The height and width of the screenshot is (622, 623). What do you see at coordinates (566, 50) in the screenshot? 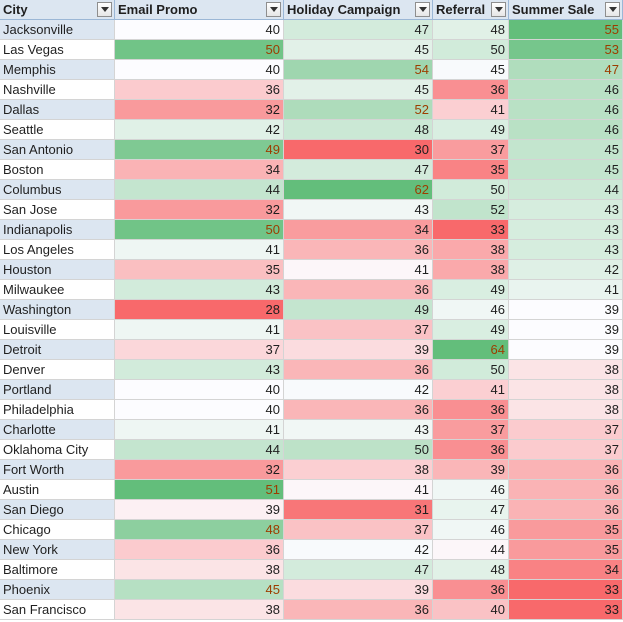
I see `value-cell: 53` at bounding box center [566, 50].